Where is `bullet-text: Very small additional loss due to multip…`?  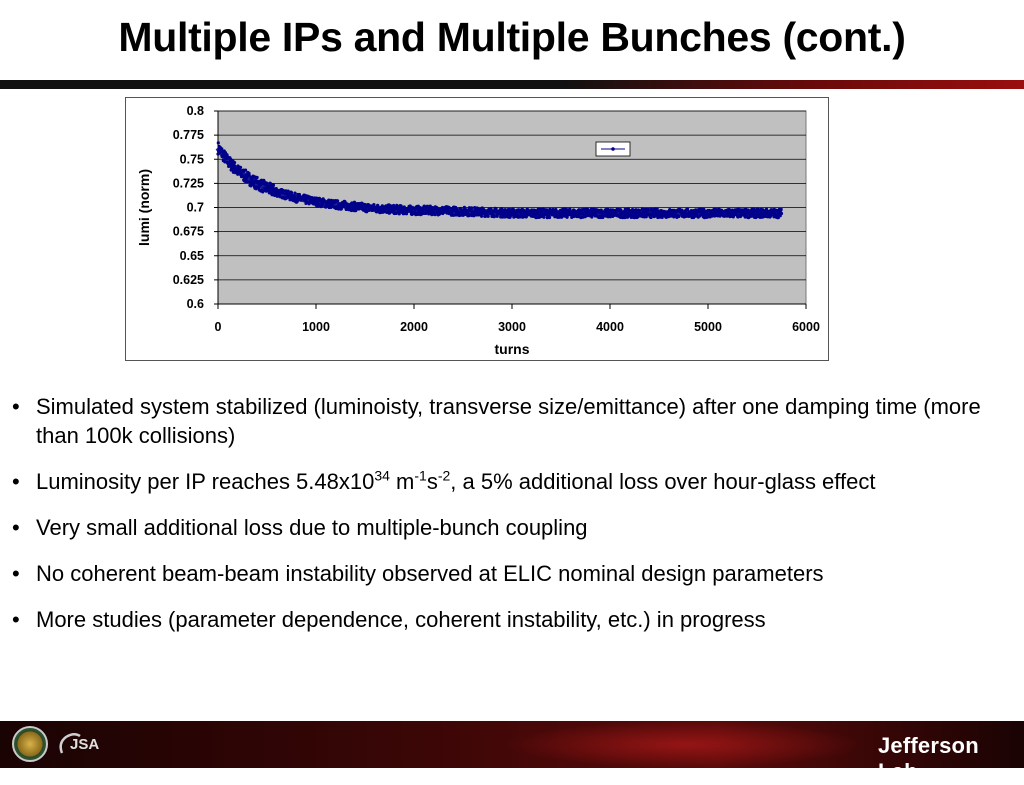 bullet-text: Very small additional loss due to multip… is located at coordinates (312, 527).